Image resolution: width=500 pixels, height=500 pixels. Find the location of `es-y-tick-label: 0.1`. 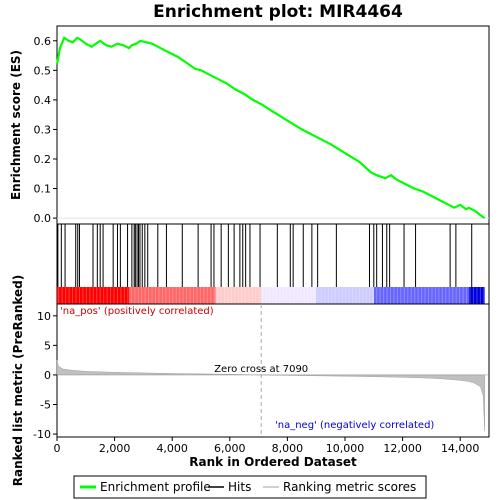

es-y-tick-label: 0.1 is located at coordinates (43, 189).